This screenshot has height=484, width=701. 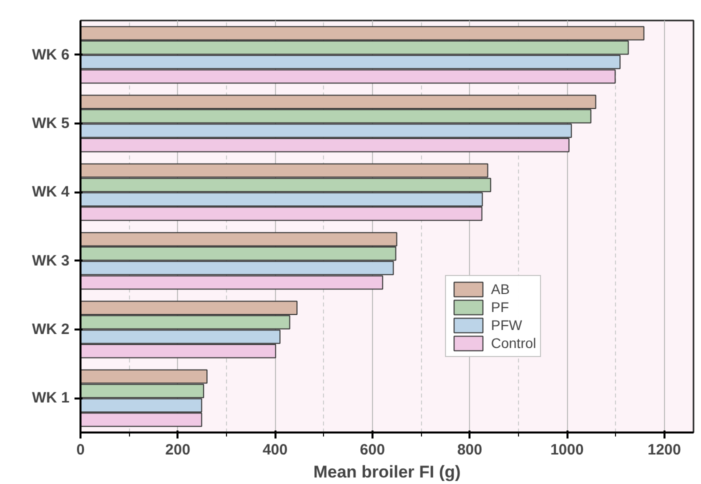 I want to click on x-tick-label: 400, so click(x=275, y=450).